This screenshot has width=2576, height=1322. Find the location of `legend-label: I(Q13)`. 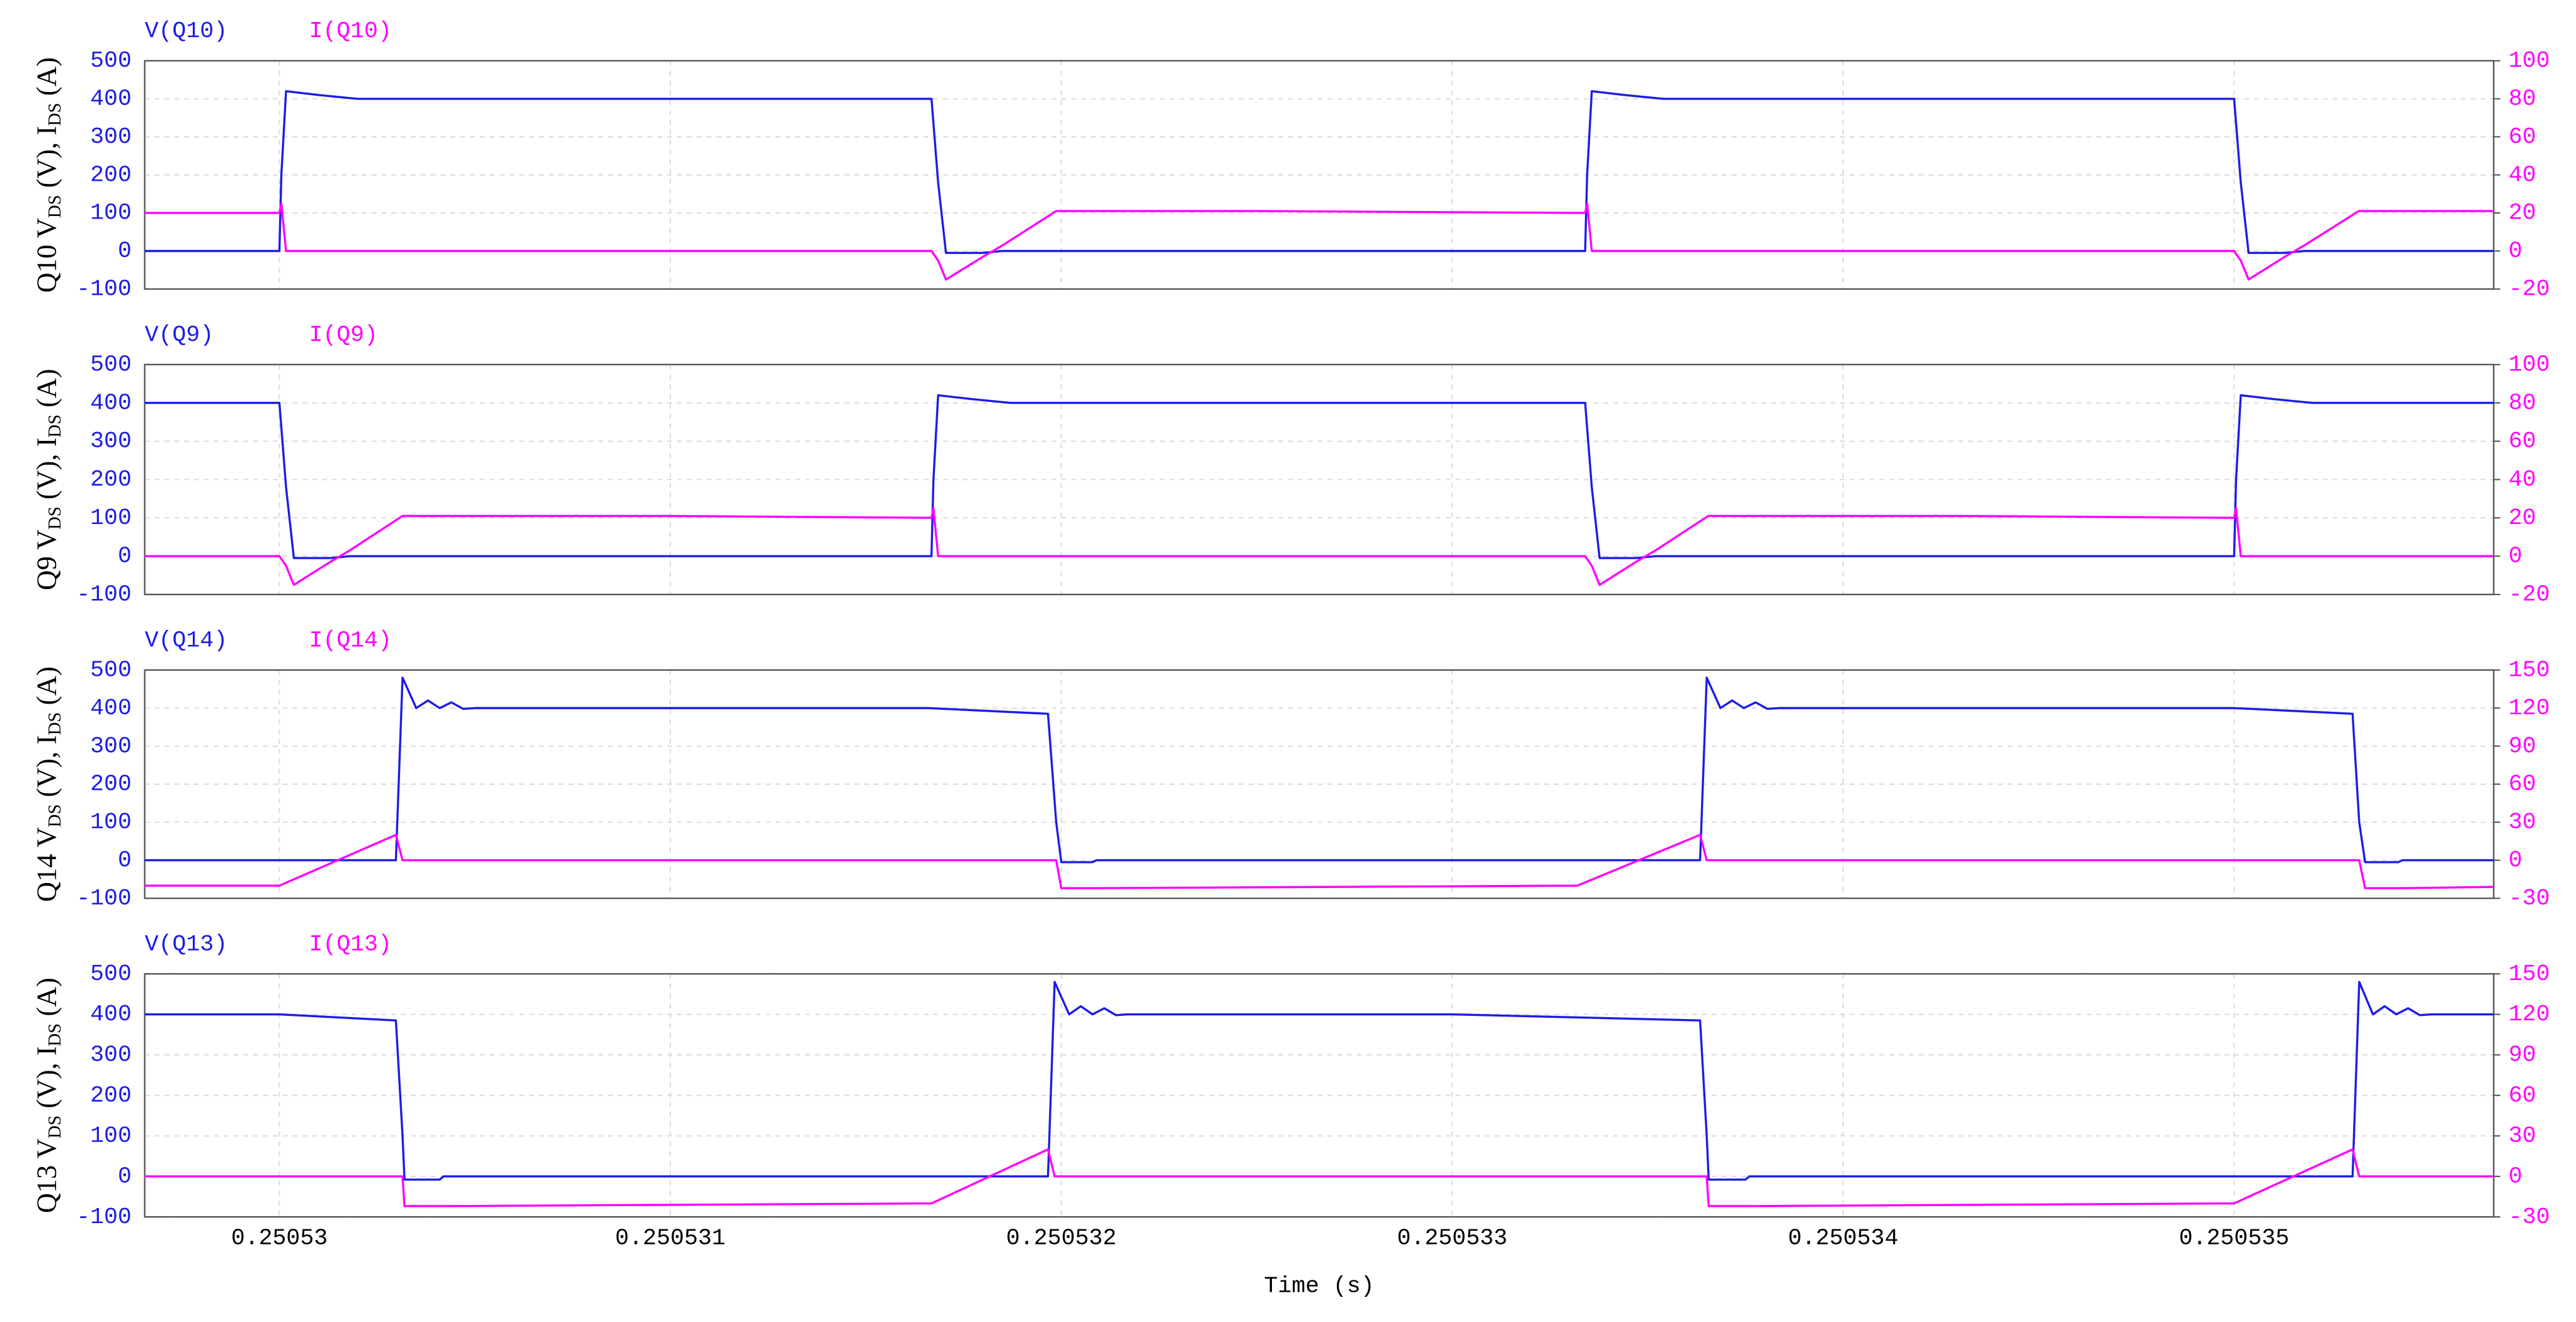

legend-label: I(Q13) is located at coordinates (350, 944).